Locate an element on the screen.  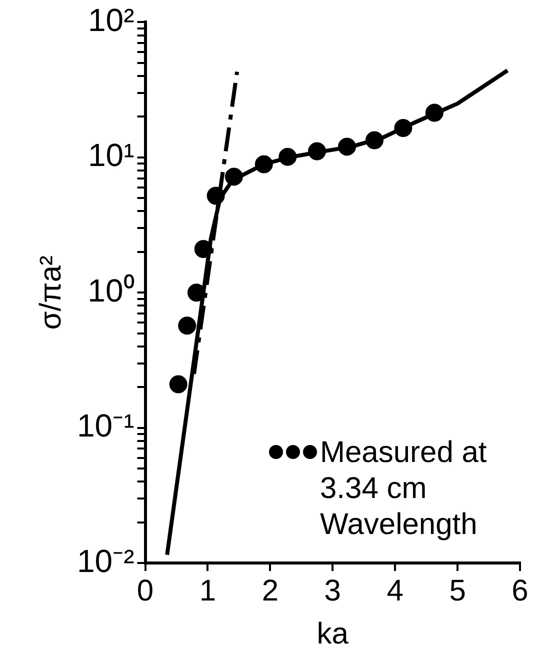
y-tick-label: 10¹ is located at coordinates (111, 155).